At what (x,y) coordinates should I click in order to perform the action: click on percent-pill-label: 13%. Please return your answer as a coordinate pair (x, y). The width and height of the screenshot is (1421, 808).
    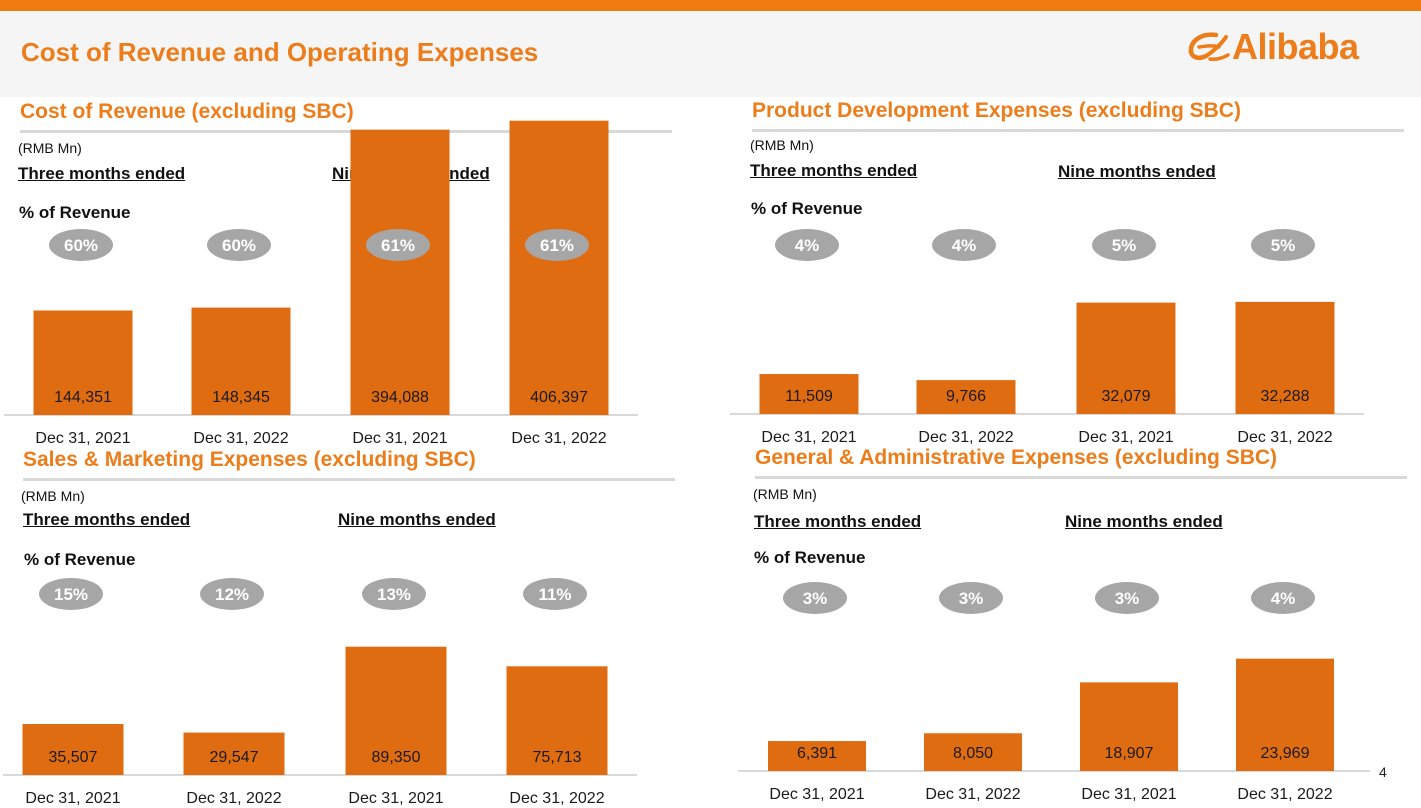
    Looking at the image, I should click on (394, 594).